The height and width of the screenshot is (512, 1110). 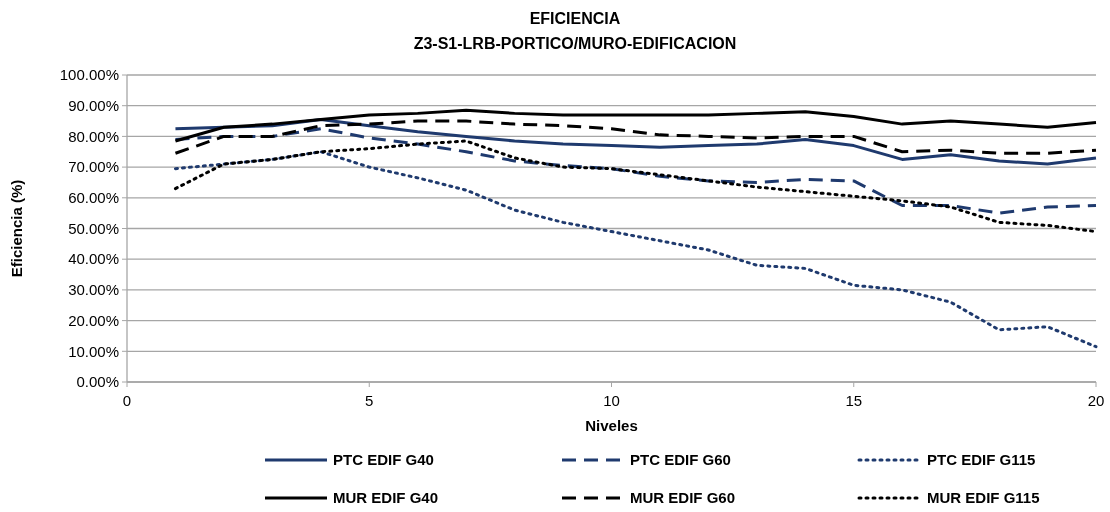 What do you see at coordinates (93, 167) in the screenshot?
I see `y-tick-label: 70.00%` at bounding box center [93, 167].